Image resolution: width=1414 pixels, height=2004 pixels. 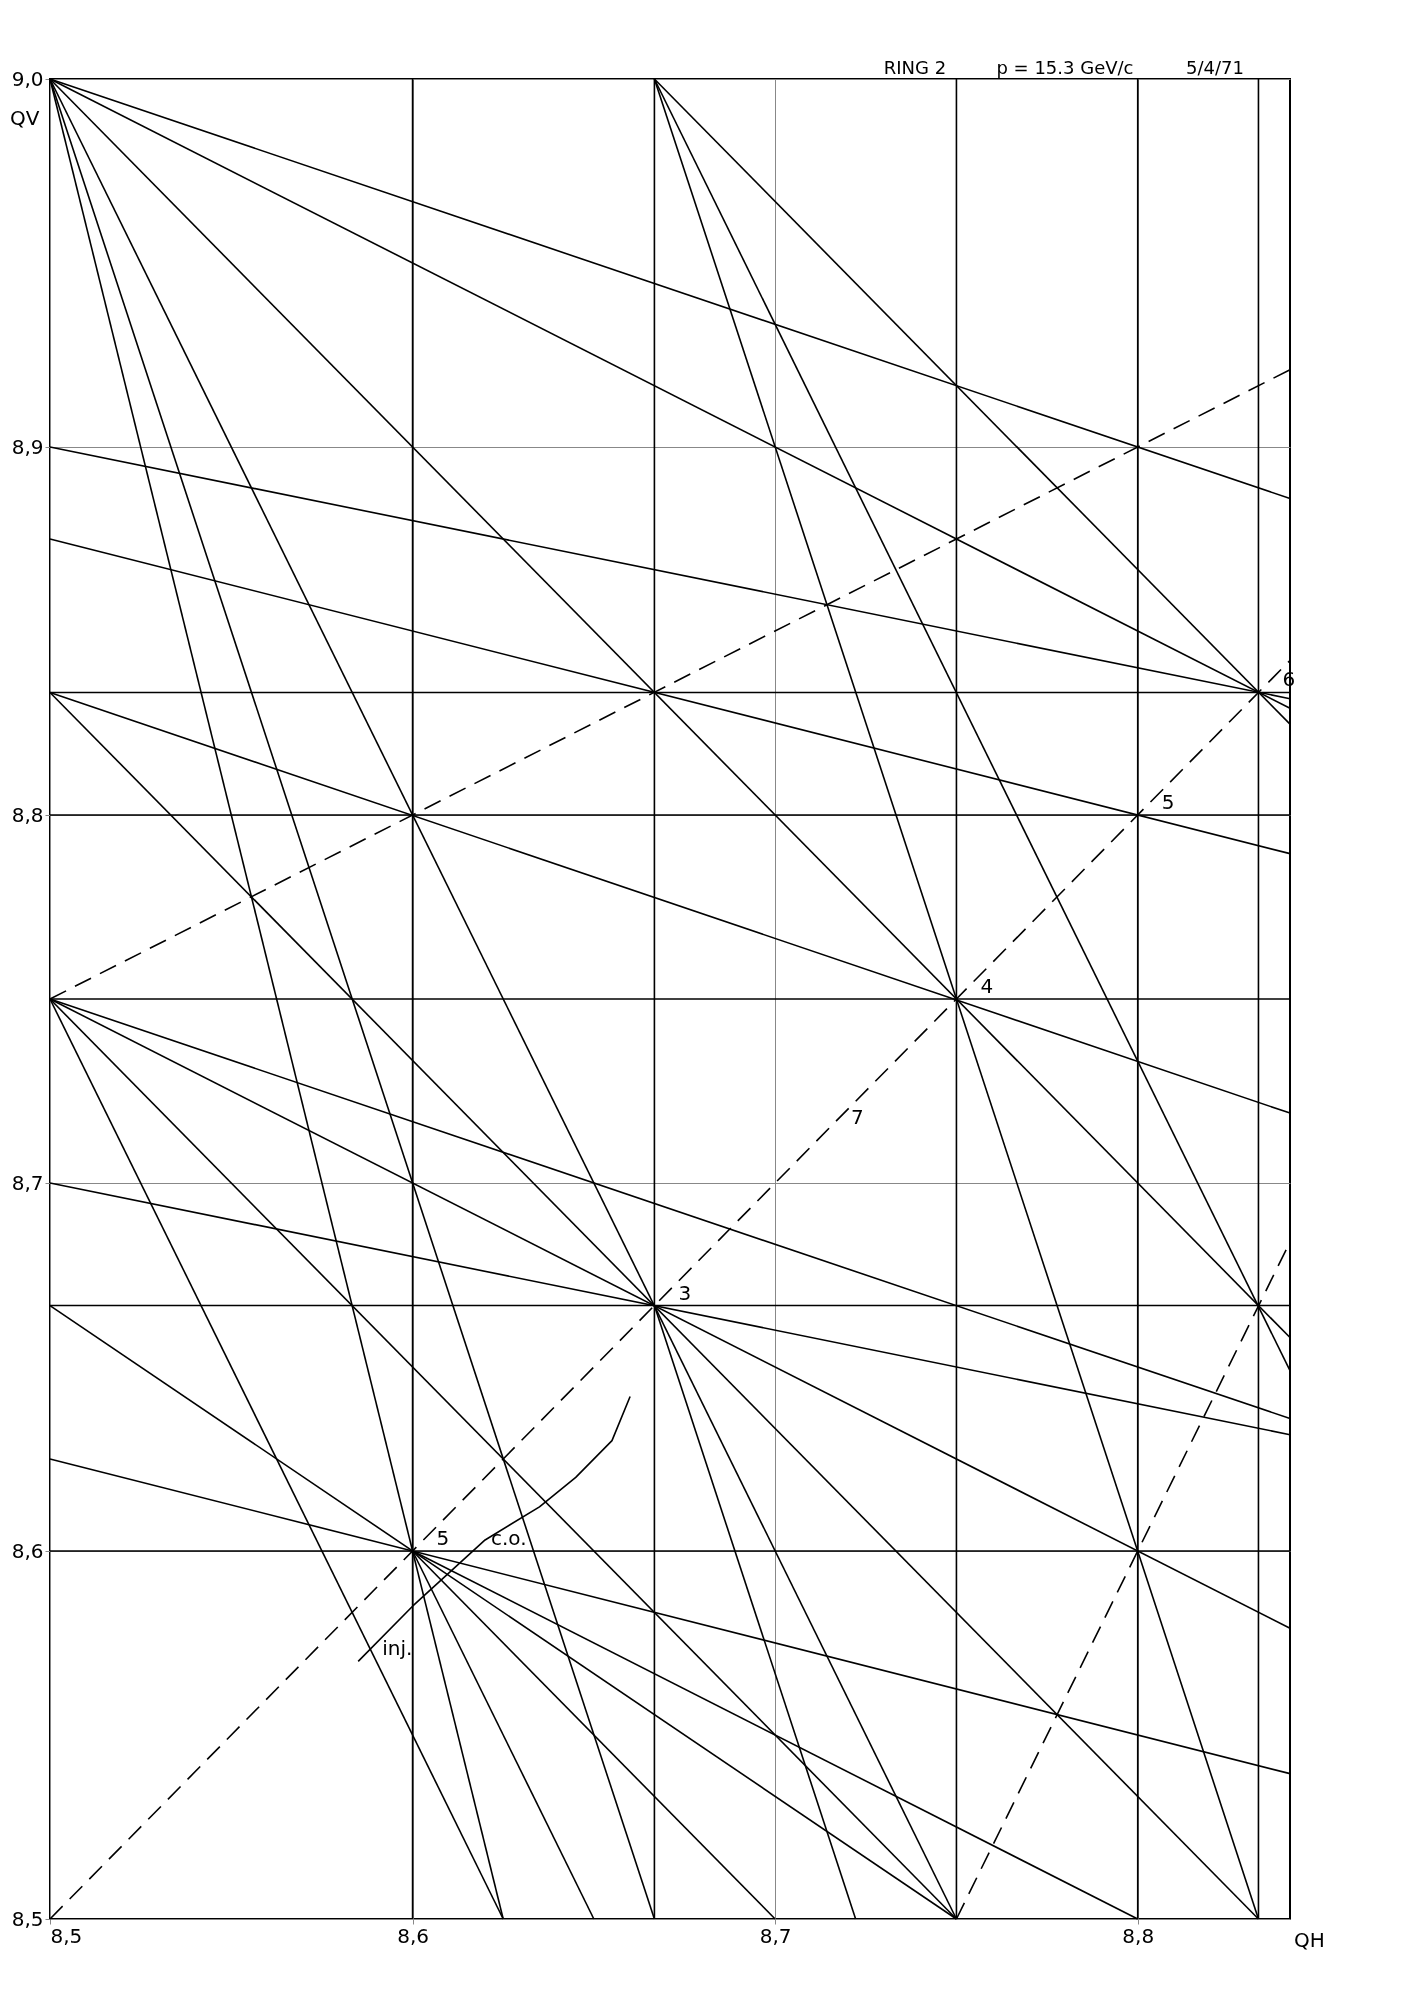 I want to click on y-tick-label: 8,5, so click(x=27, y=1918).